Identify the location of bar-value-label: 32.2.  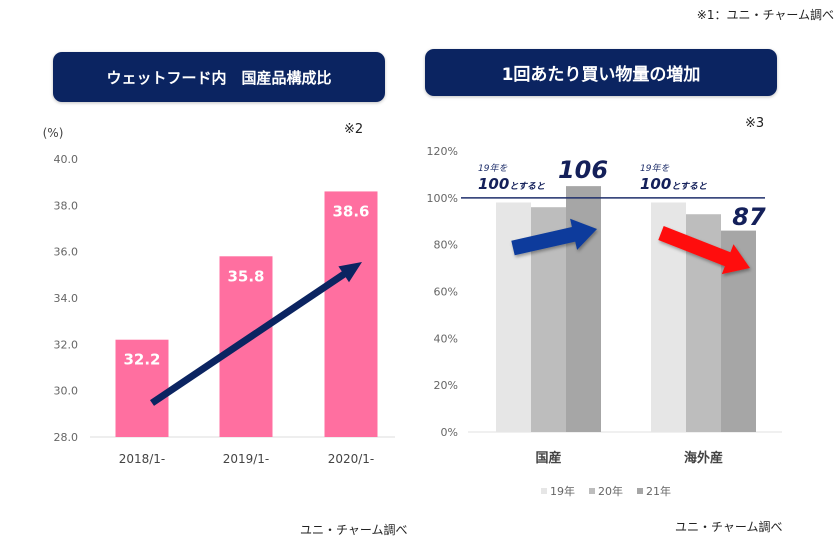
(141, 360).